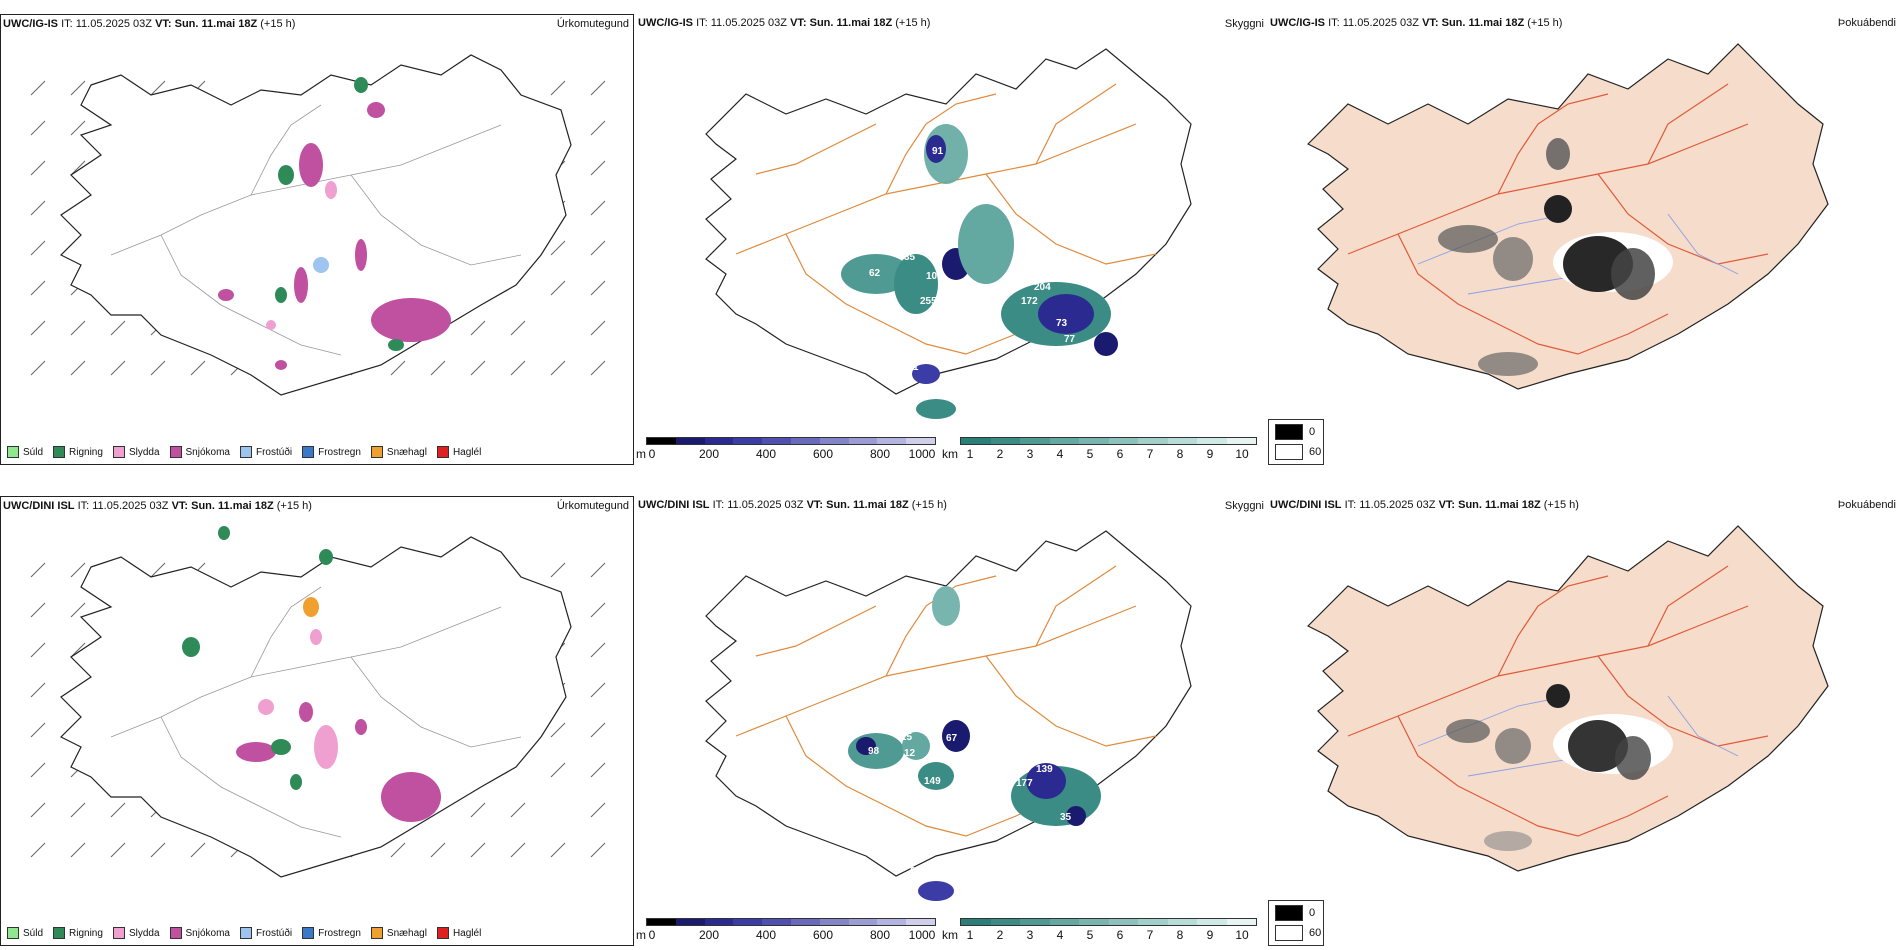 This screenshot has width=1900, height=950. I want to click on svg-text: 12, so click(910, 753).